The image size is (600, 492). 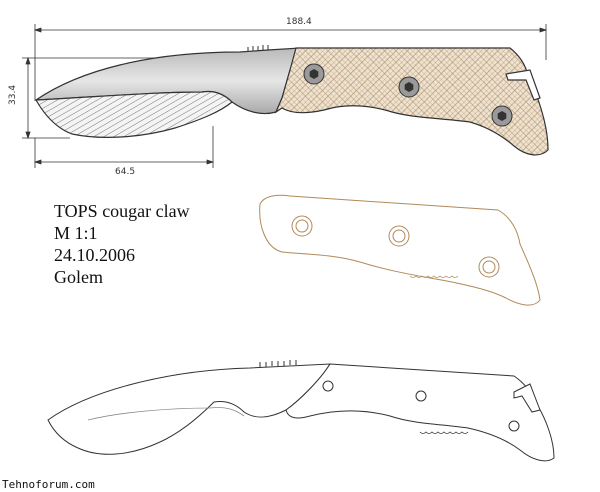 I want to click on blade-jimping, so click(x=258, y=48).